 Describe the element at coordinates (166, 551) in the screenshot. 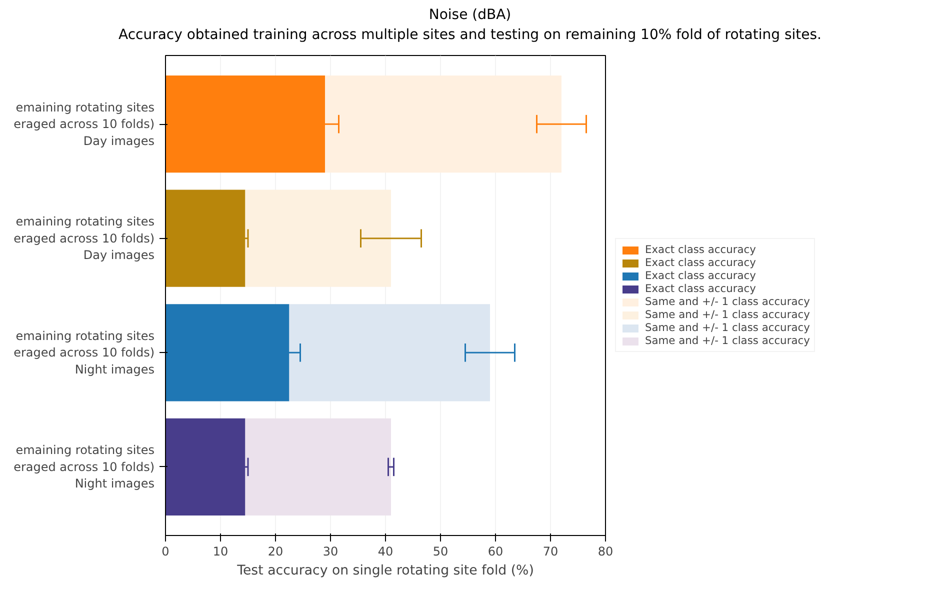

I see `x-tick-label: 0` at that location.